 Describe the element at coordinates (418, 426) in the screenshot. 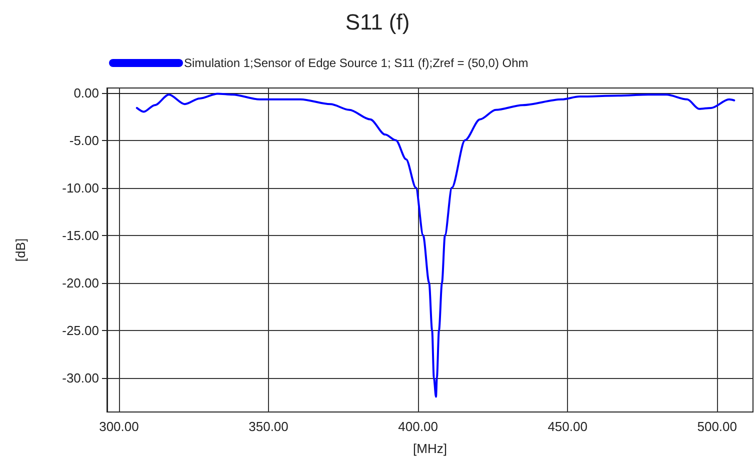

I see `x-tick-label: 400.00` at that location.